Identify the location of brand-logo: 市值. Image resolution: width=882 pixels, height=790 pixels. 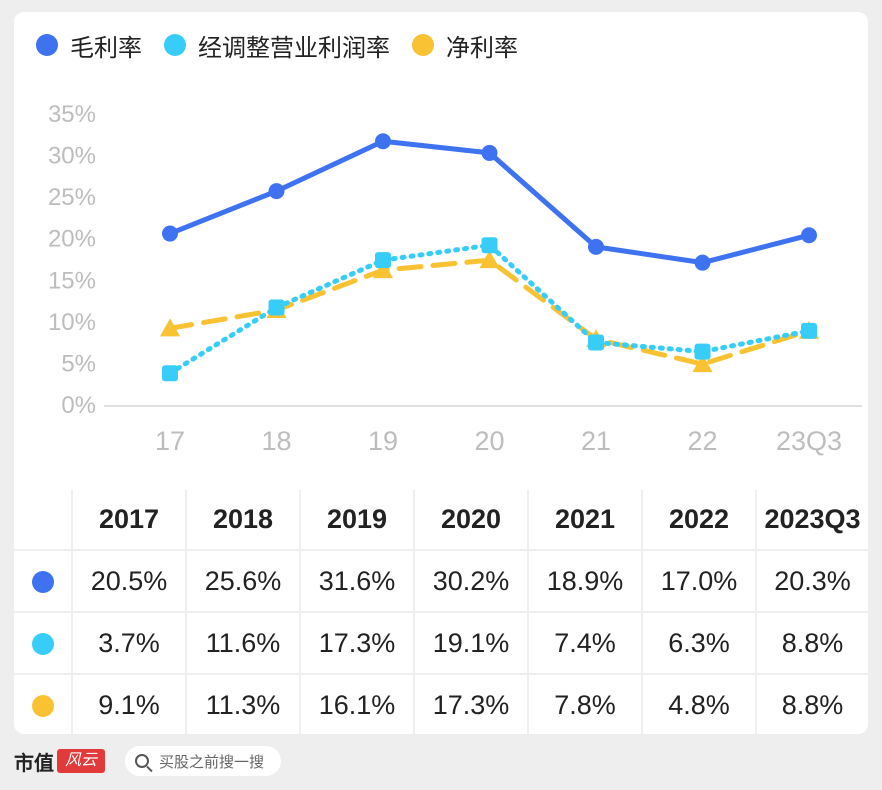
(34, 763).